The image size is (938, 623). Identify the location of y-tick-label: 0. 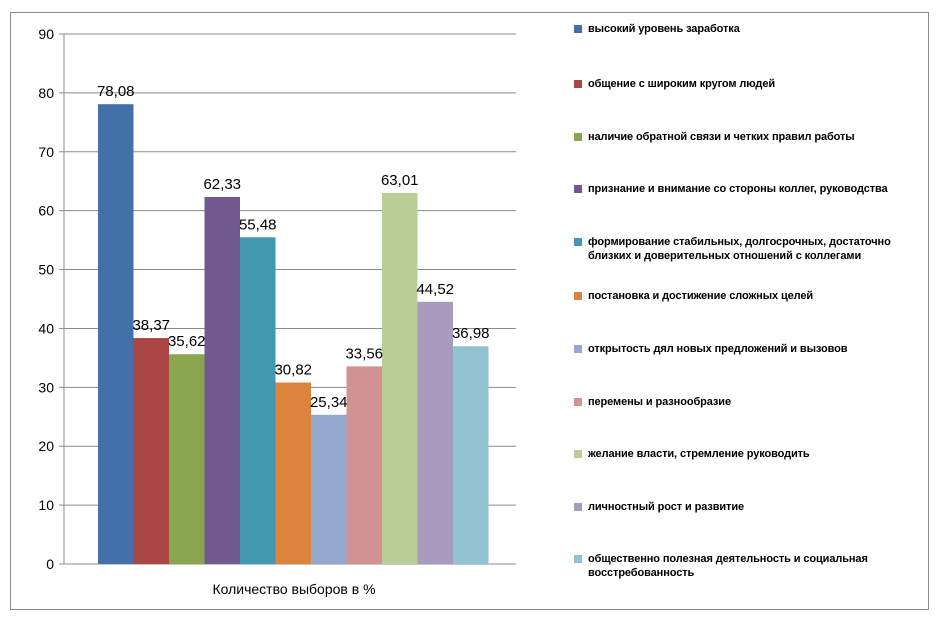
(50, 564).